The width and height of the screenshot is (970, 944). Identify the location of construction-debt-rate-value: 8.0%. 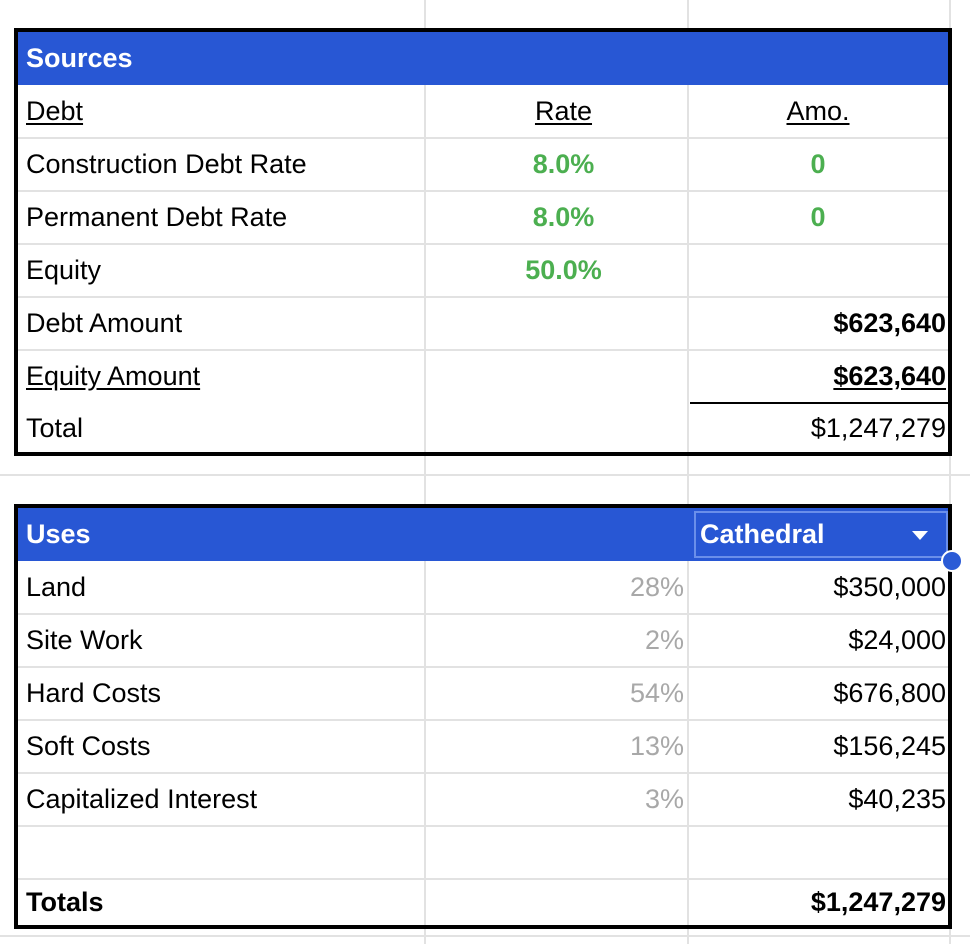
(563, 164).